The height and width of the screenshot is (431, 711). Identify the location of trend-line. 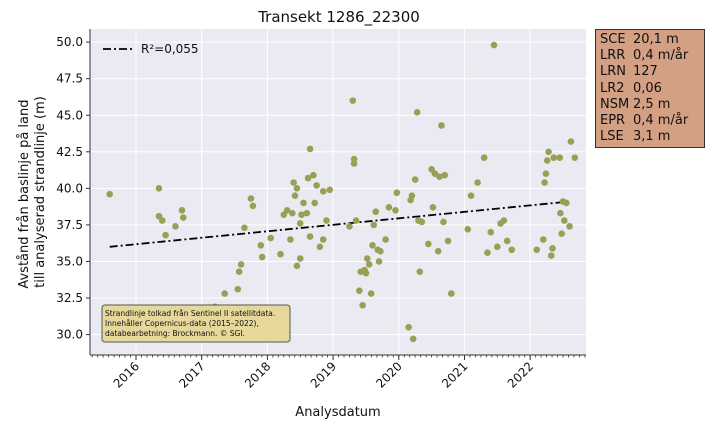
(339, 224).